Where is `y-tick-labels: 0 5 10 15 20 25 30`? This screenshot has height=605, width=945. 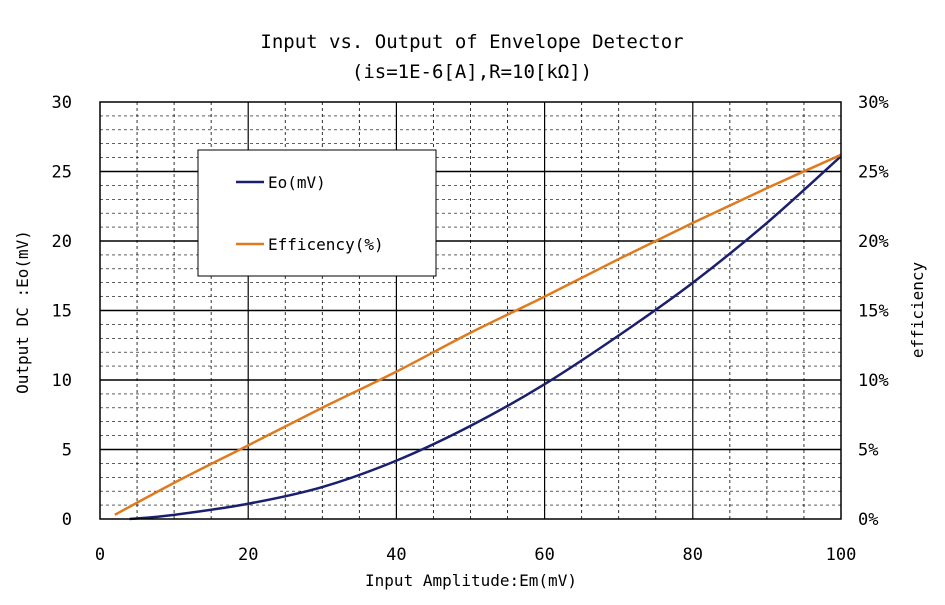 y-tick-labels: 0 5 10 15 20 25 30 is located at coordinates (62, 311).